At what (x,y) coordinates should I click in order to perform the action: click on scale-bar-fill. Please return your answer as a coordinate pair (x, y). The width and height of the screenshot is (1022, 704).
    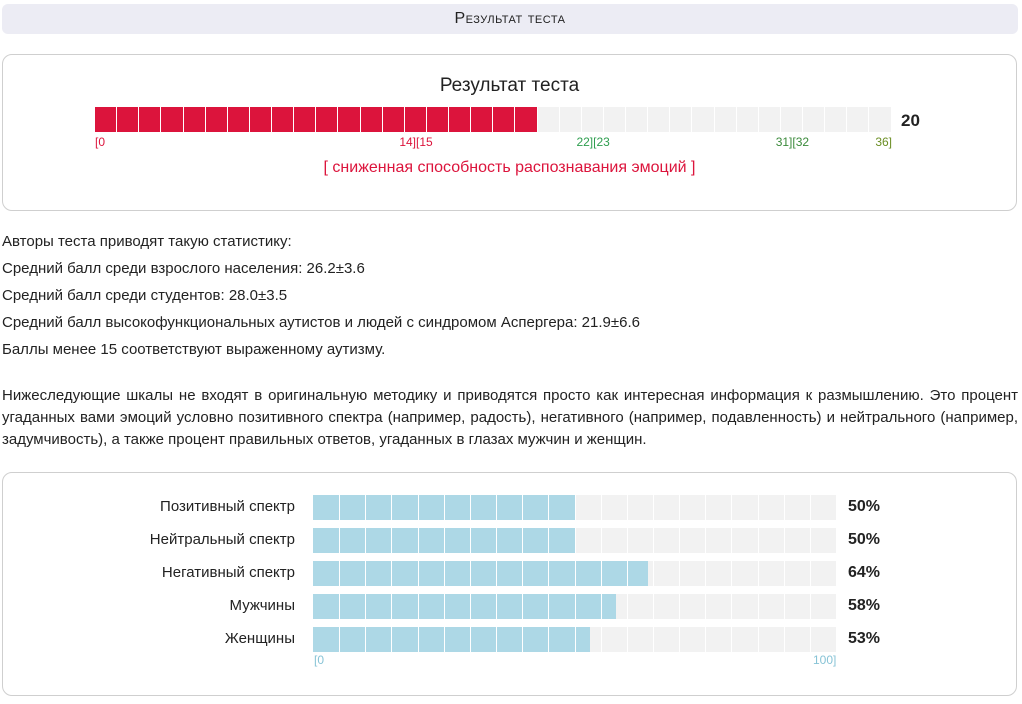
    Looking at the image, I should click on (465, 606).